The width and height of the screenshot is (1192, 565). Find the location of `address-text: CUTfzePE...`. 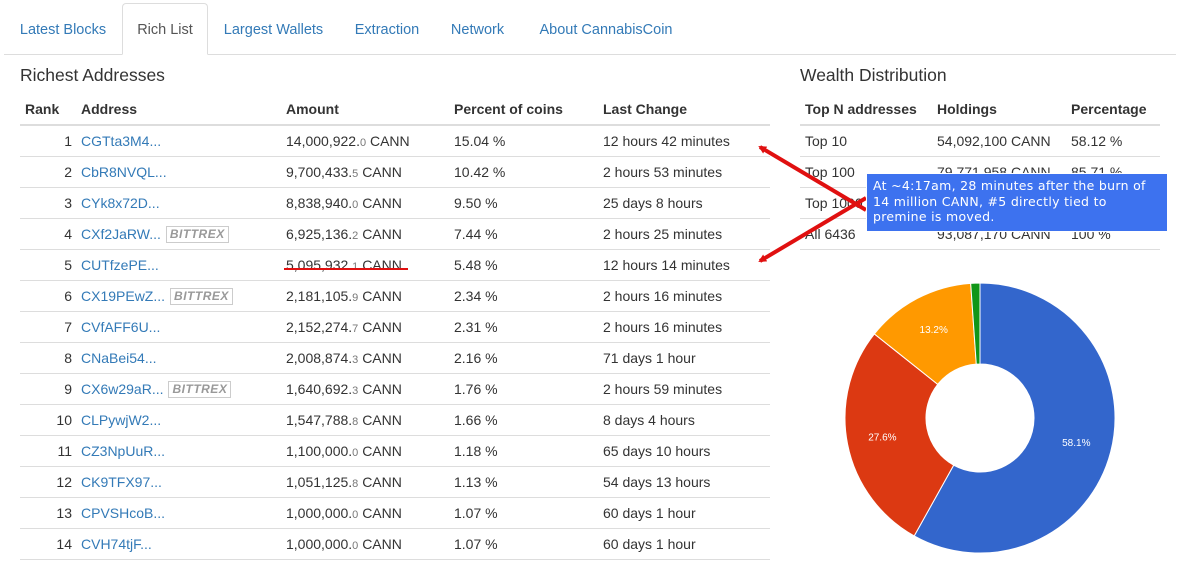

address-text: CUTfzePE... is located at coordinates (120, 265).